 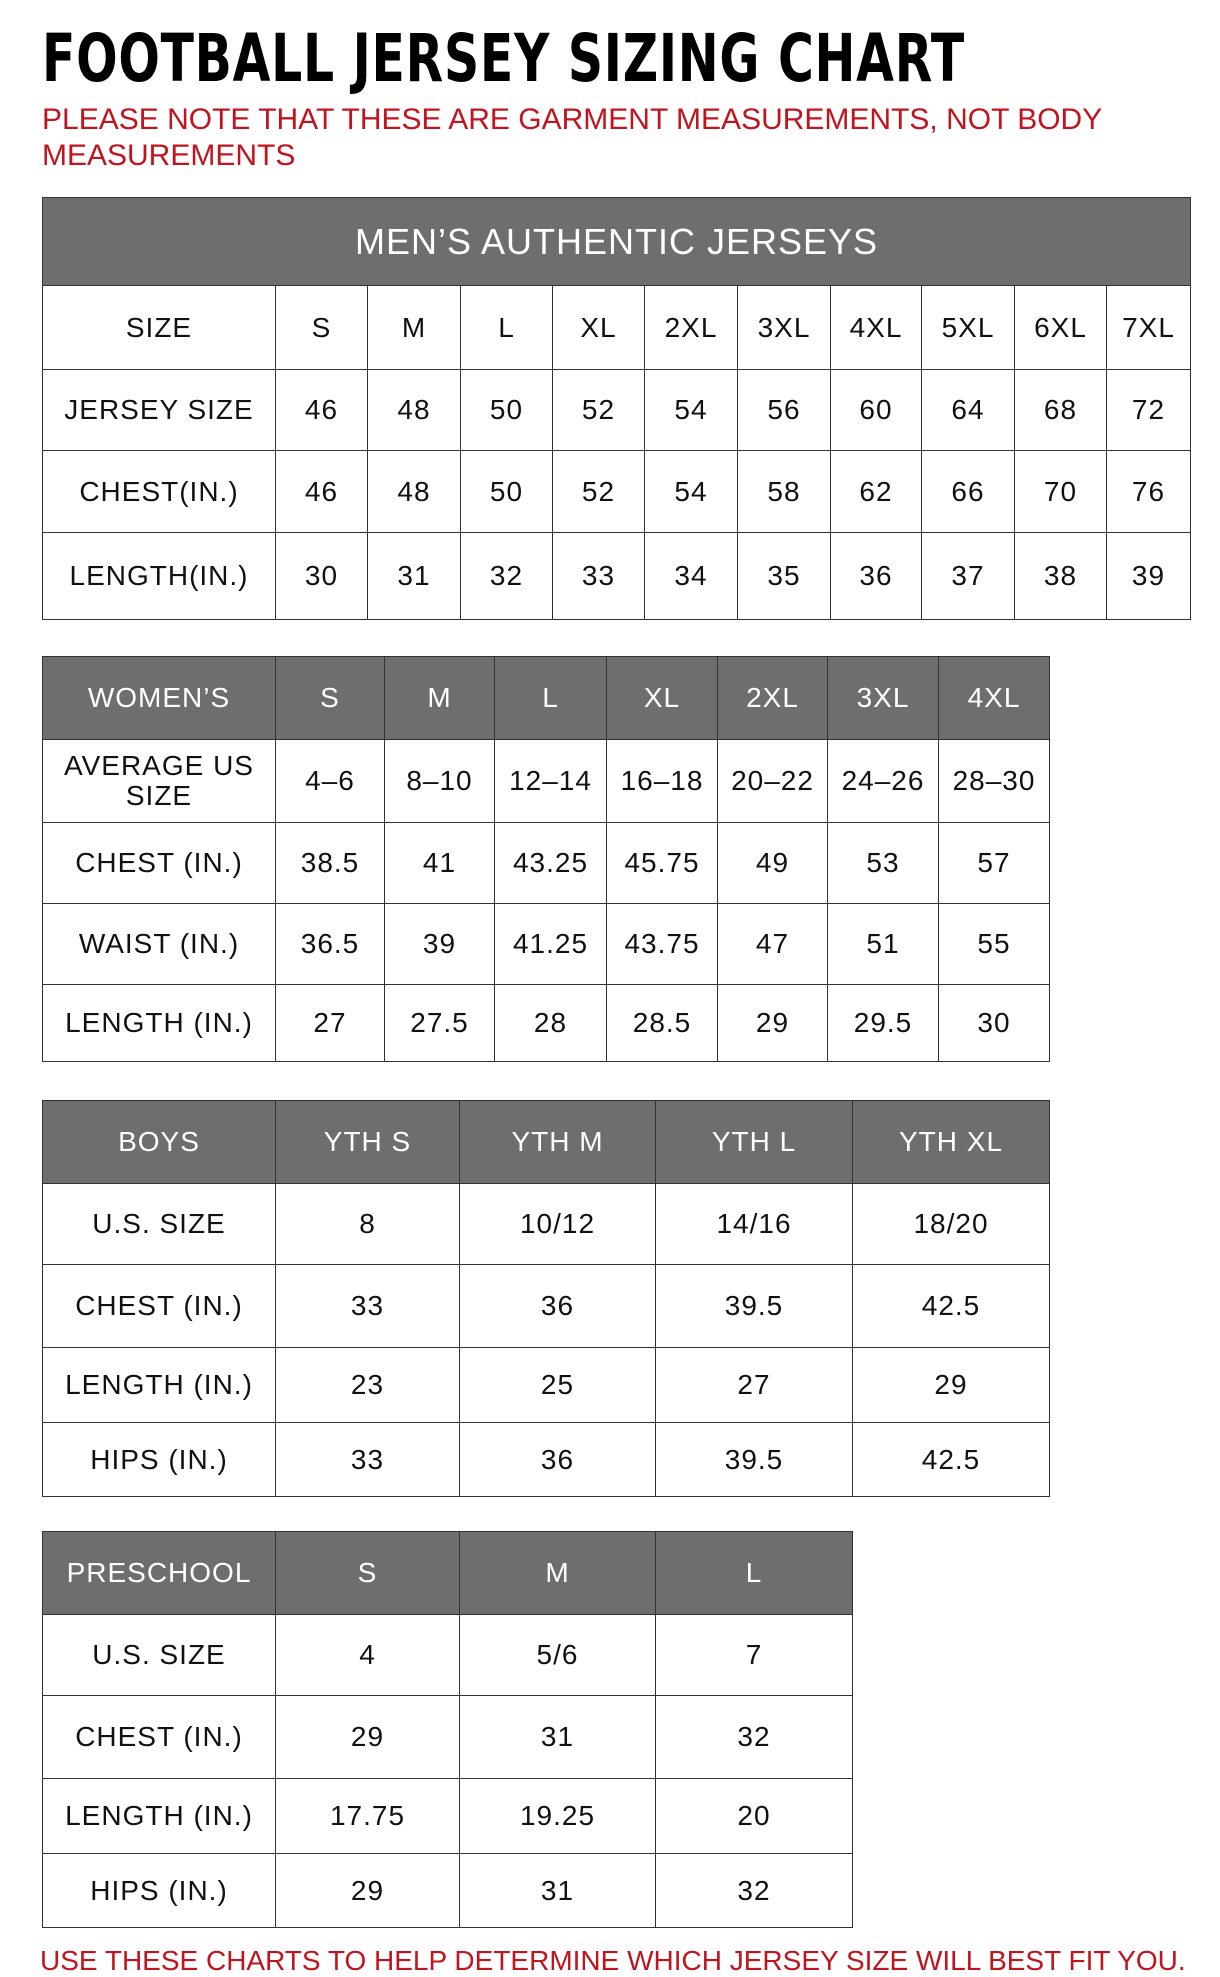 I want to click on measurement-cell: 48, so click(x=414, y=491).